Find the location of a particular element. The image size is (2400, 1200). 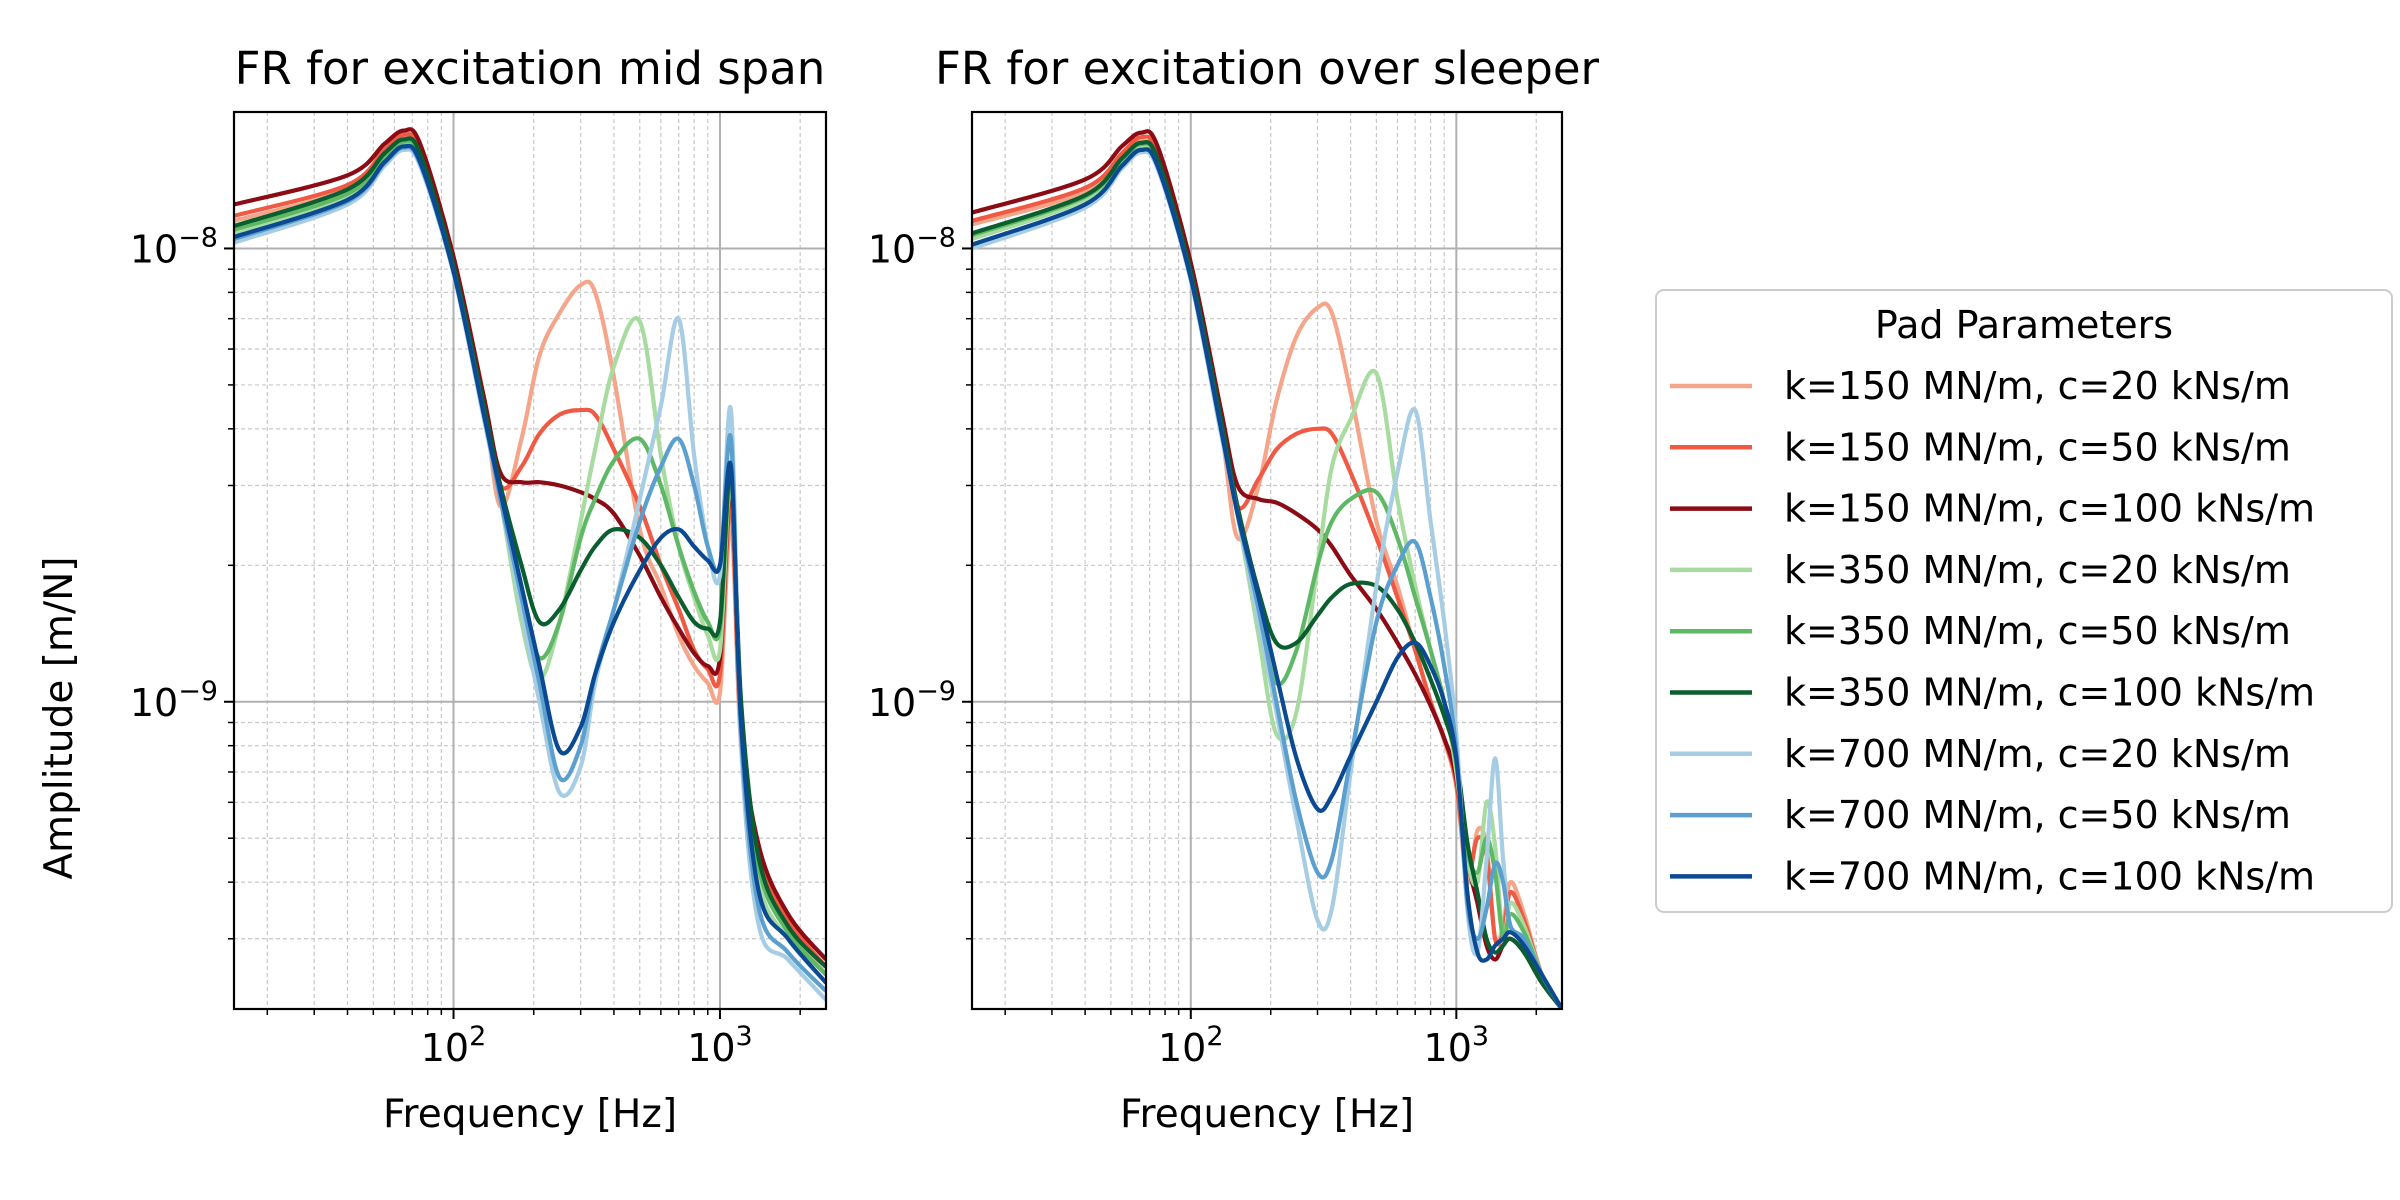

legend-label: k=700 MN/m, c=100 kNs/m is located at coordinates (2049, 876).